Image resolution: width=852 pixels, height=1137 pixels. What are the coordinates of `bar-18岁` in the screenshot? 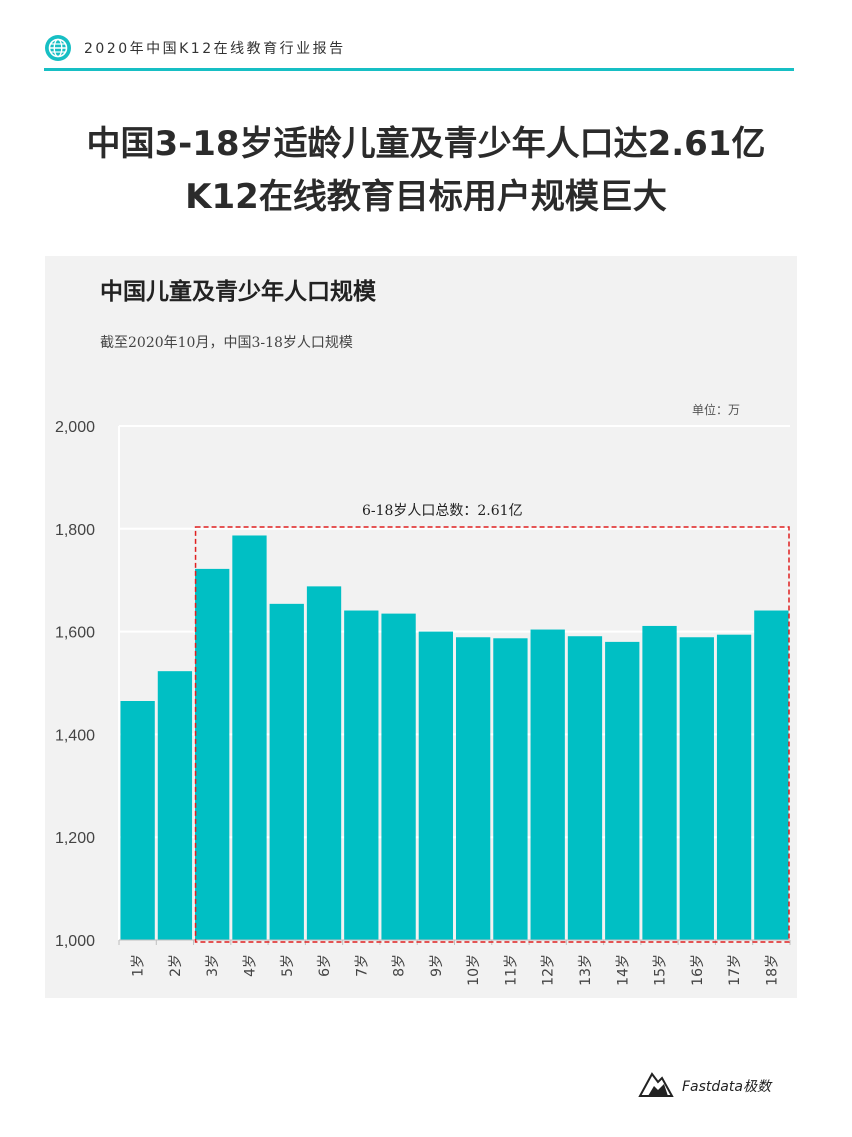 It's located at (771, 775).